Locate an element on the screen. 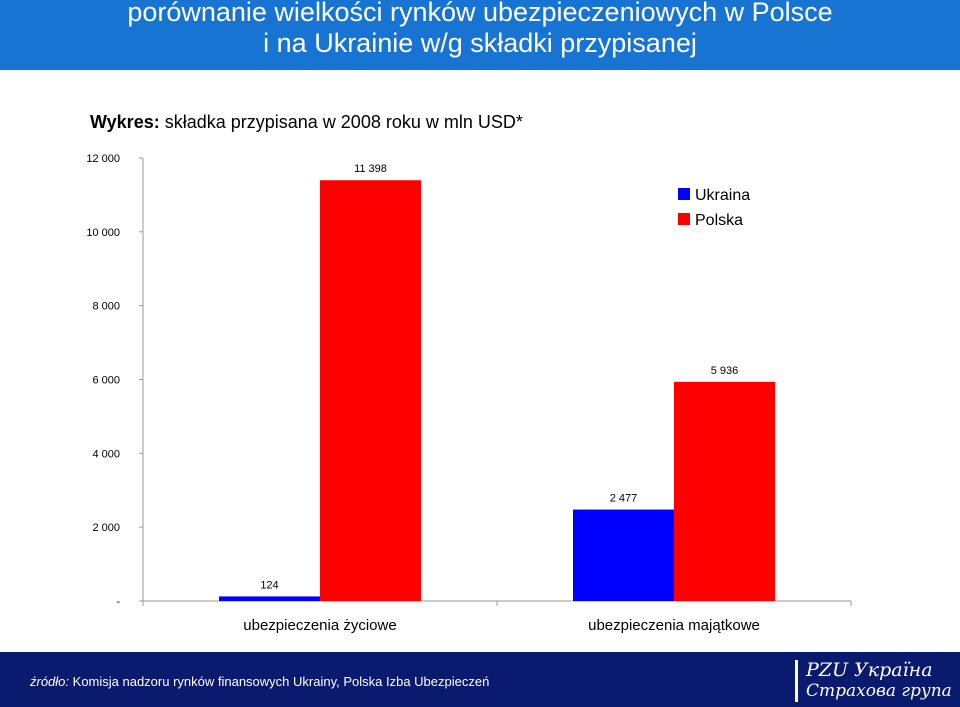 This screenshot has height=707, width=960. legend-label-ukraina: Ukraina is located at coordinates (722, 195).